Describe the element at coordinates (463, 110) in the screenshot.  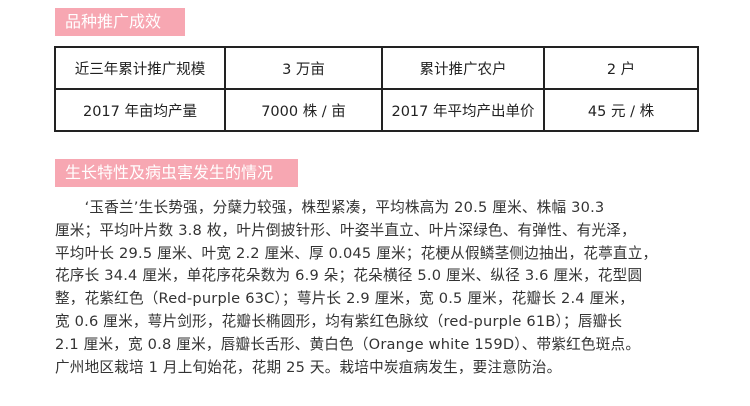
I see `table-cell-label: 2017 年平均产出单价` at that location.